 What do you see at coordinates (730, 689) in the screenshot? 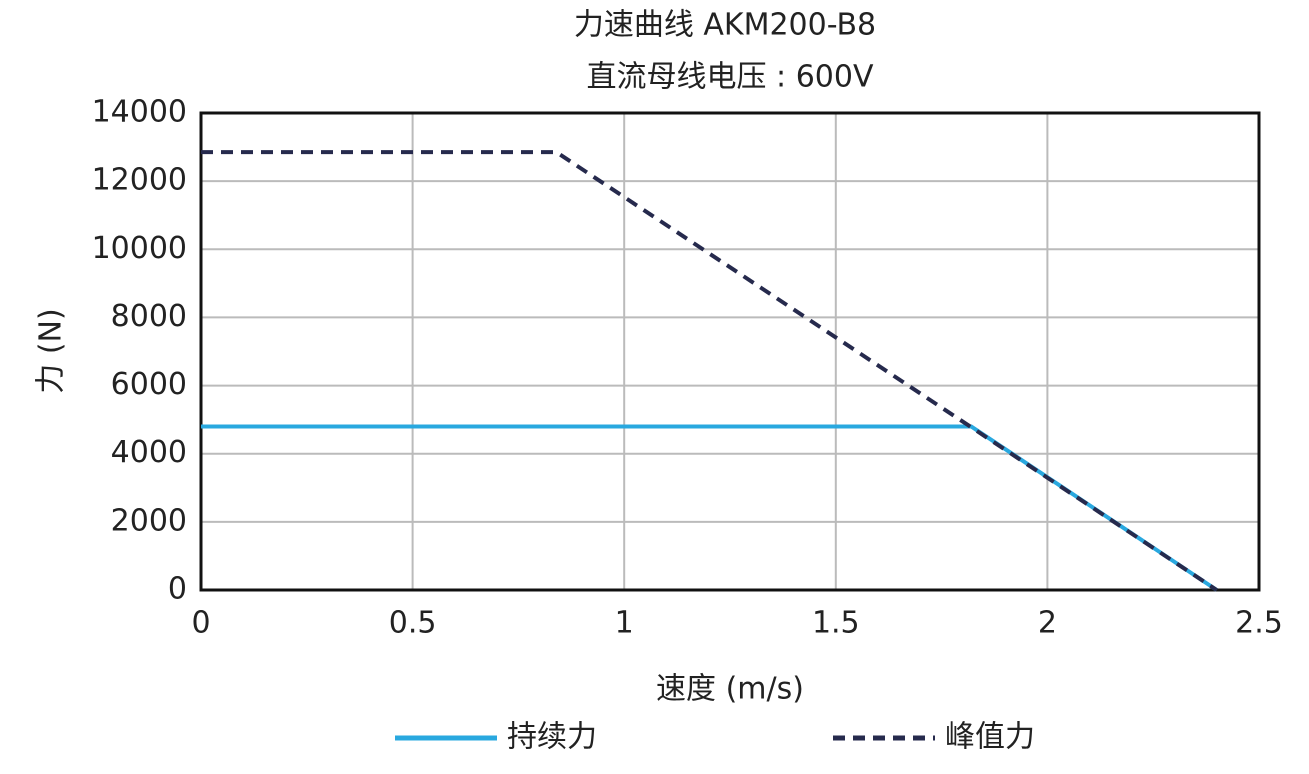
I see `x-axis-label: 速度 (m/s)` at bounding box center [730, 689].